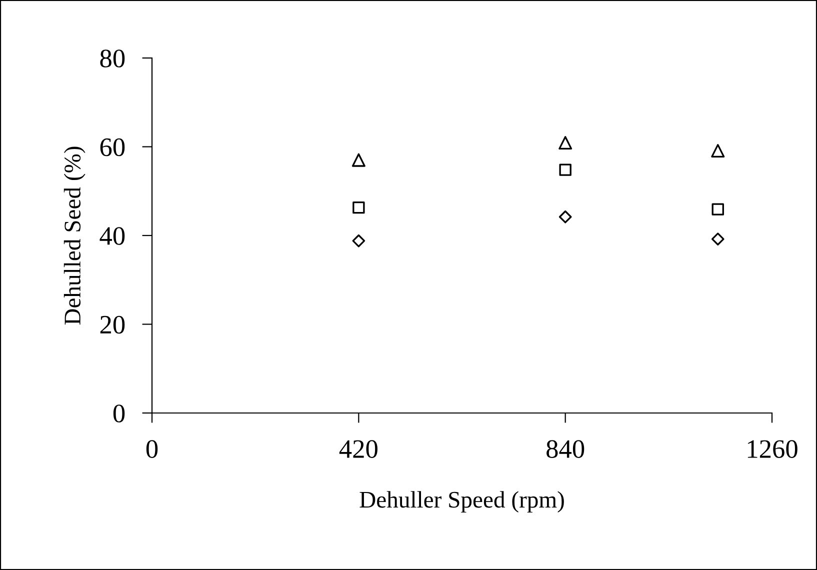 The image size is (817, 570). What do you see at coordinates (773, 449) in the screenshot?
I see `x-tick-label: 1260` at bounding box center [773, 449].